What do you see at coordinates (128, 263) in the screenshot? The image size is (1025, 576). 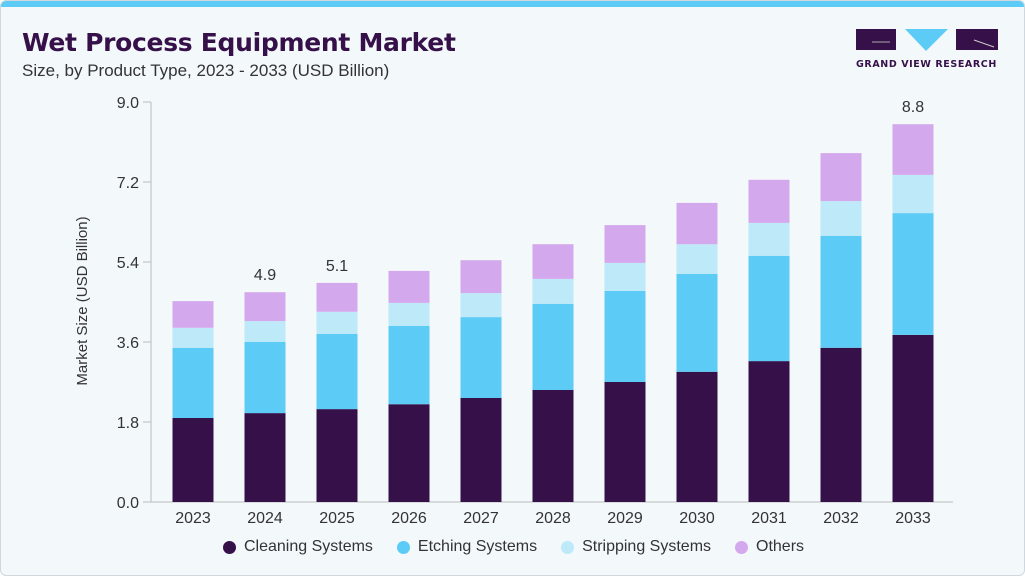 I see `y-tick-label: 5.4` at bounding box center [128, 263].